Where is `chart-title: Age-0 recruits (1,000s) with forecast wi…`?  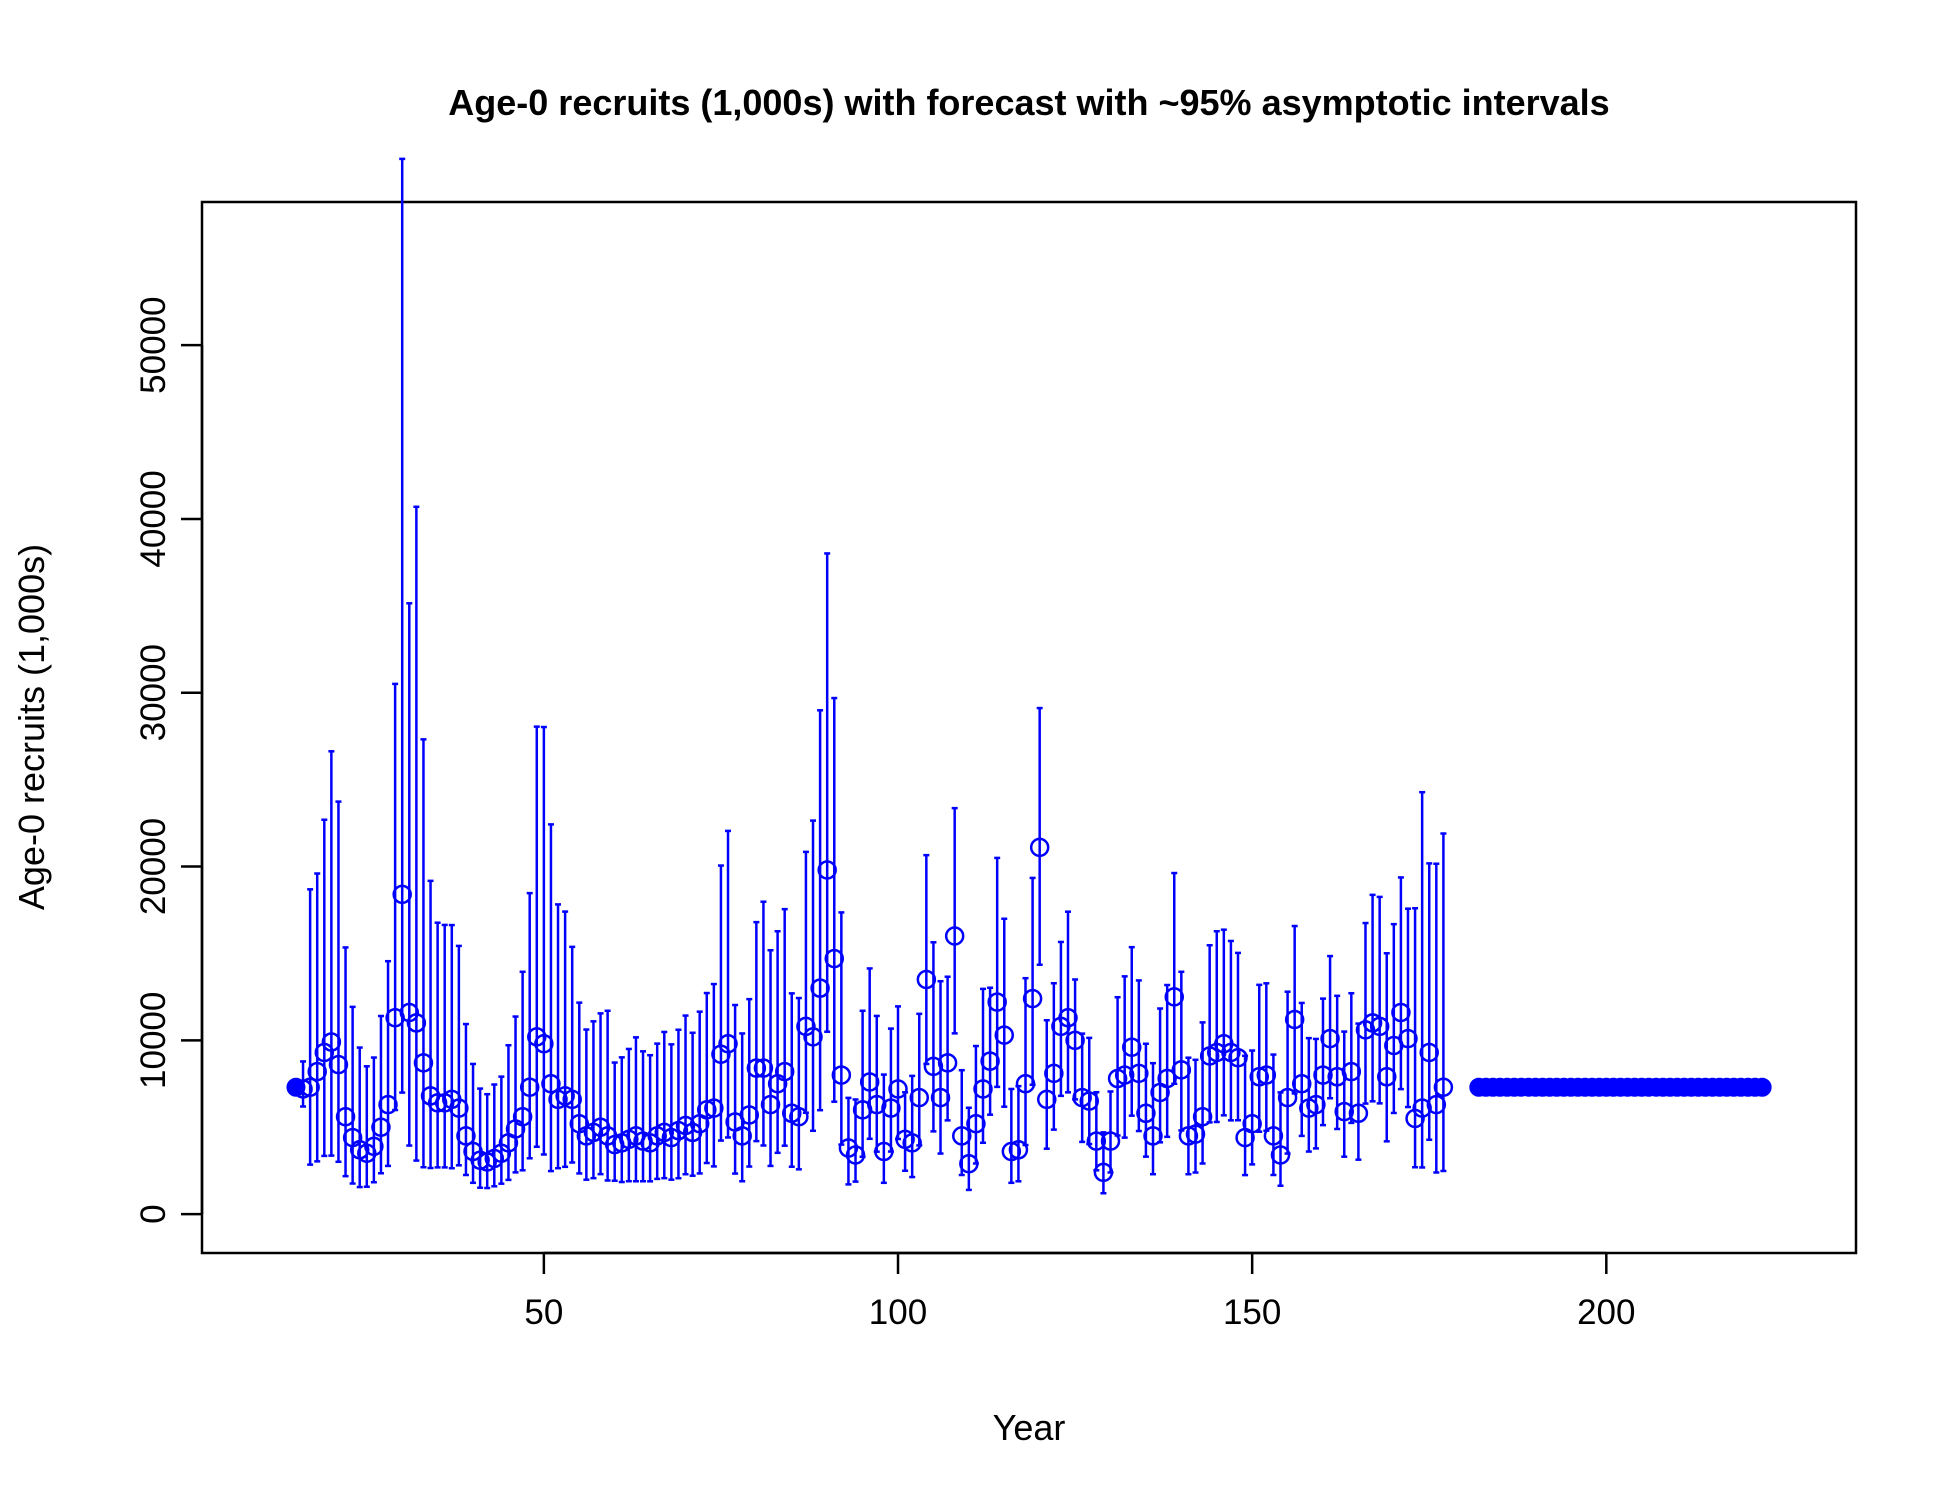 chart-title: Age-0 recruits (1,000s) with forecast wi… is located at coordinates (1028, 102).